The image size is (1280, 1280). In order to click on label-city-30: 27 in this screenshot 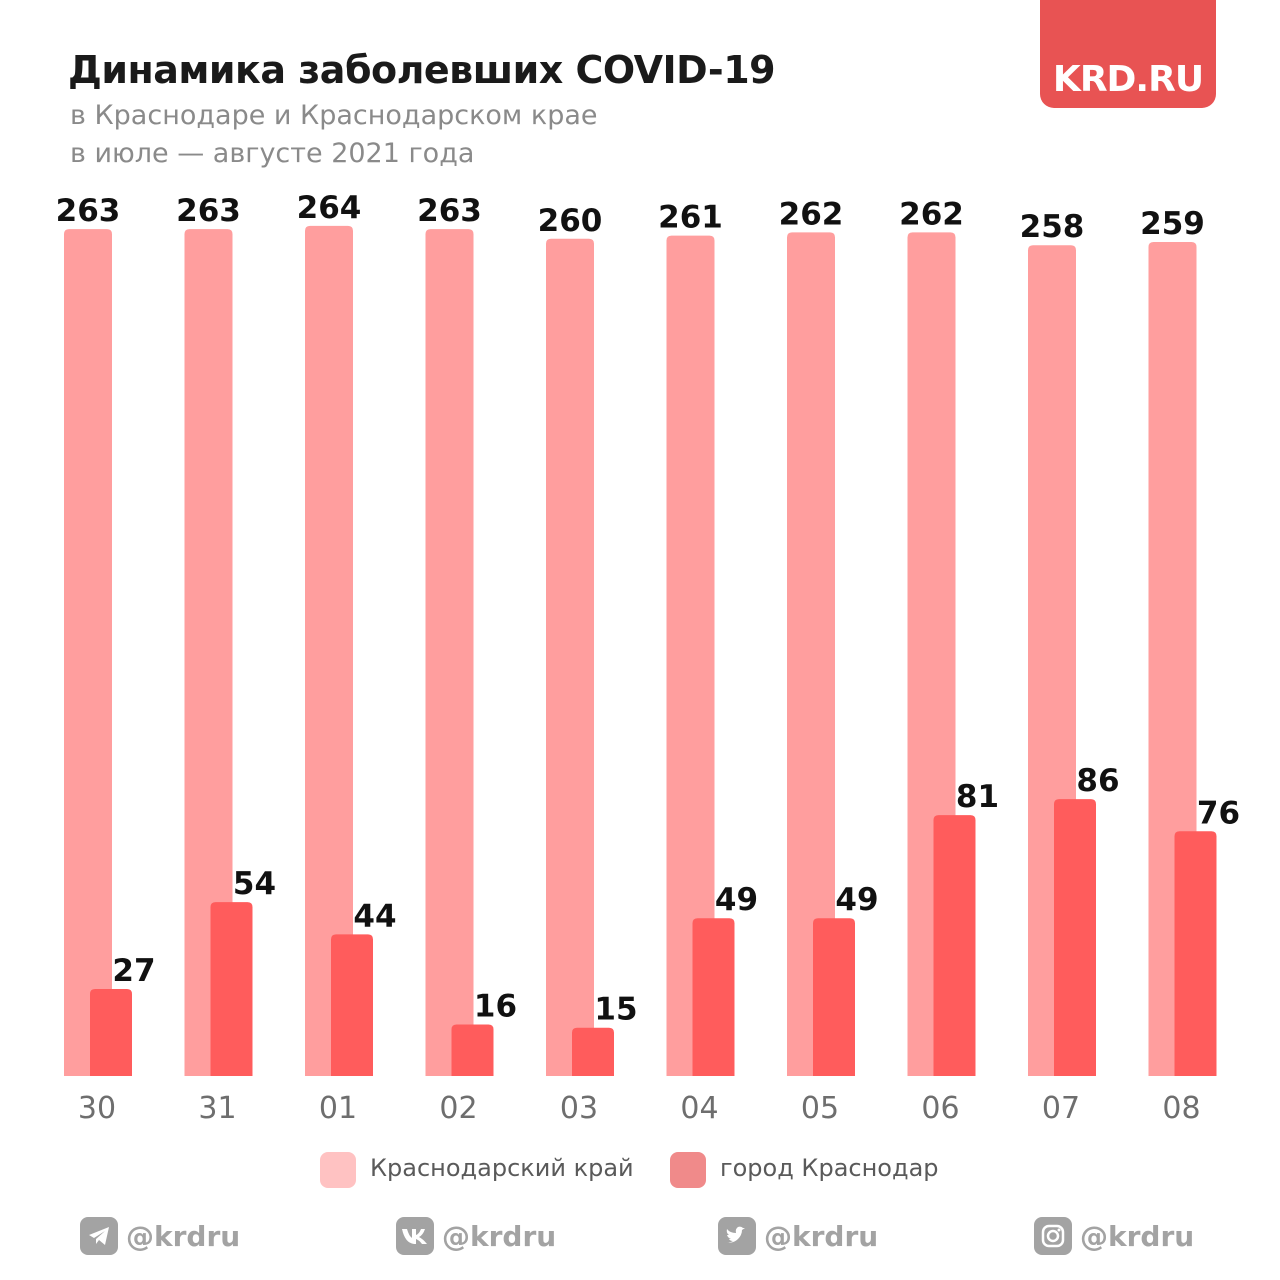, I will do `click(133, 971)`.